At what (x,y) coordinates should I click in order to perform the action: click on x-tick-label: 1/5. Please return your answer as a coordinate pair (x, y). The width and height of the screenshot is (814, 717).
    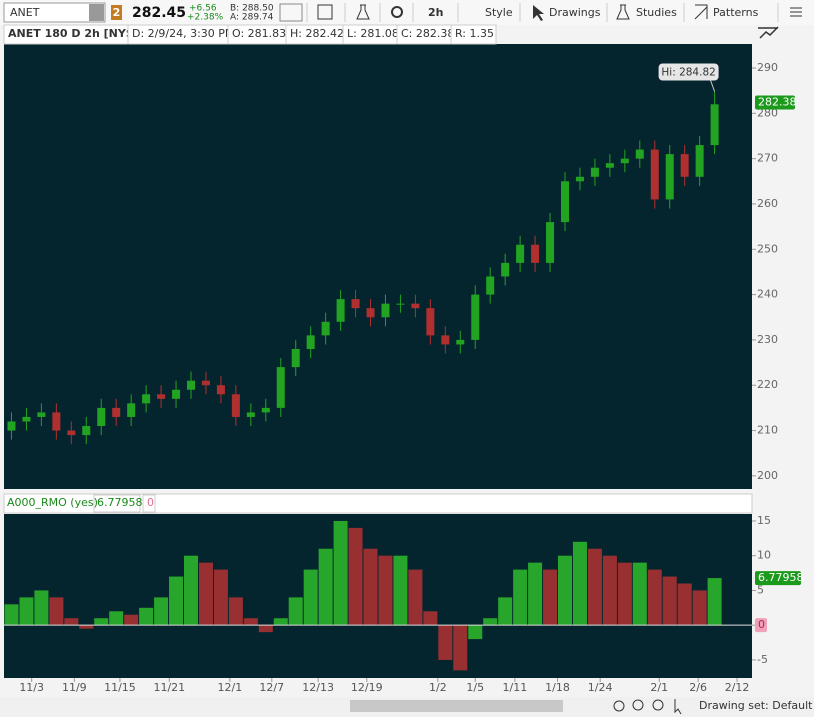
    Looking at the image, I should click on (475, 687).